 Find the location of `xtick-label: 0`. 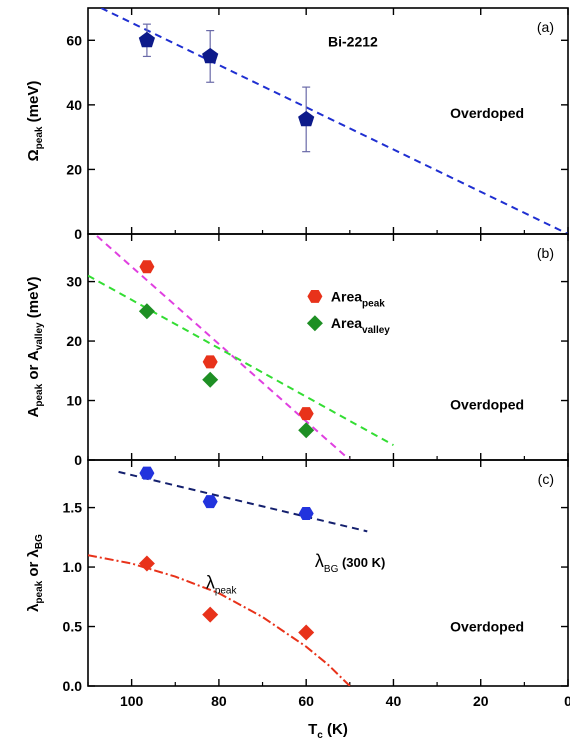

xtick-label: 0 is located at coordinates (567, 701).